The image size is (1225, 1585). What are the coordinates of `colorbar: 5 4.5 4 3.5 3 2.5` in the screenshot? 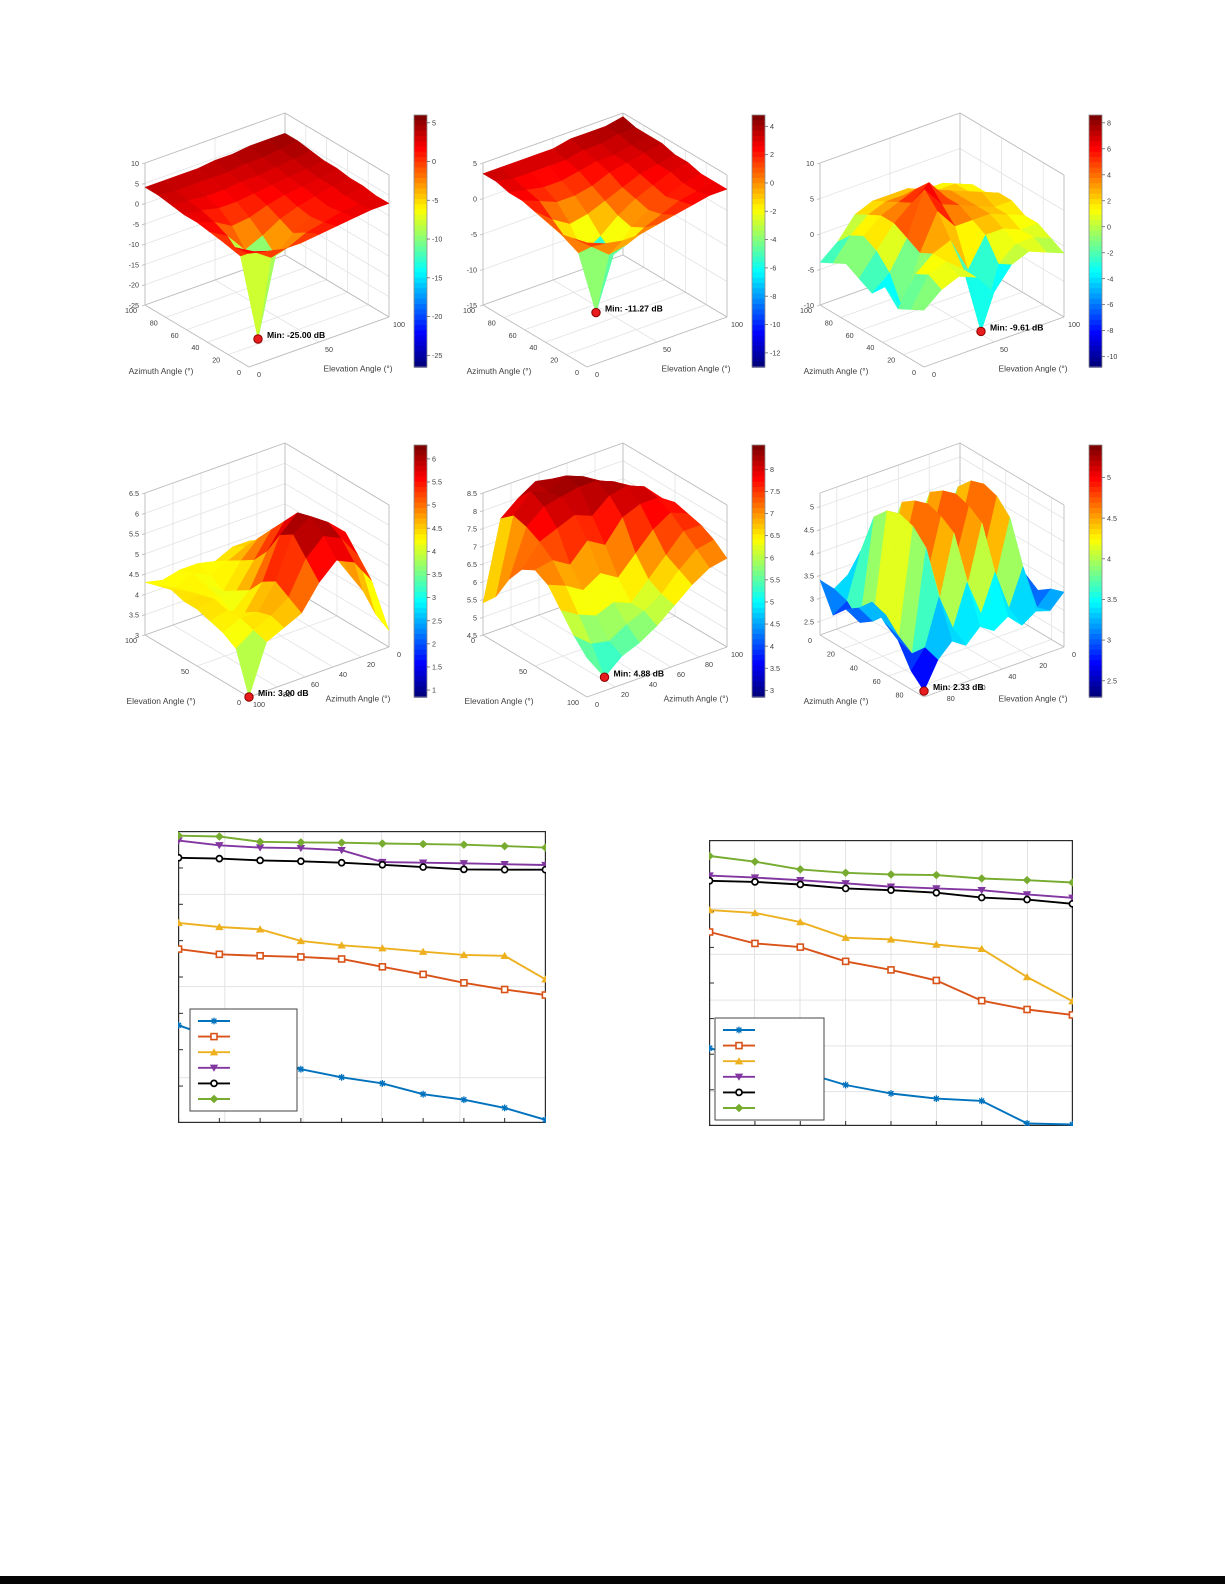 It's located at (1102, 571).